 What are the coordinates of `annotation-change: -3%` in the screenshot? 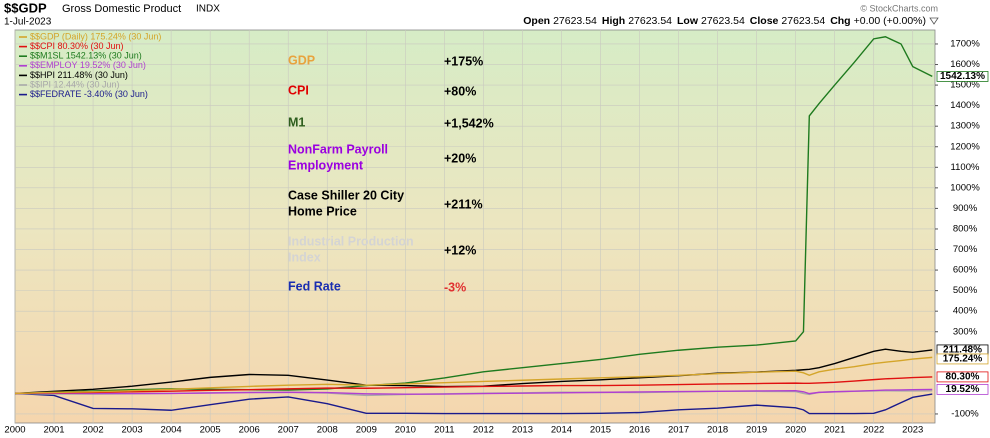 It's located at (455, 287).